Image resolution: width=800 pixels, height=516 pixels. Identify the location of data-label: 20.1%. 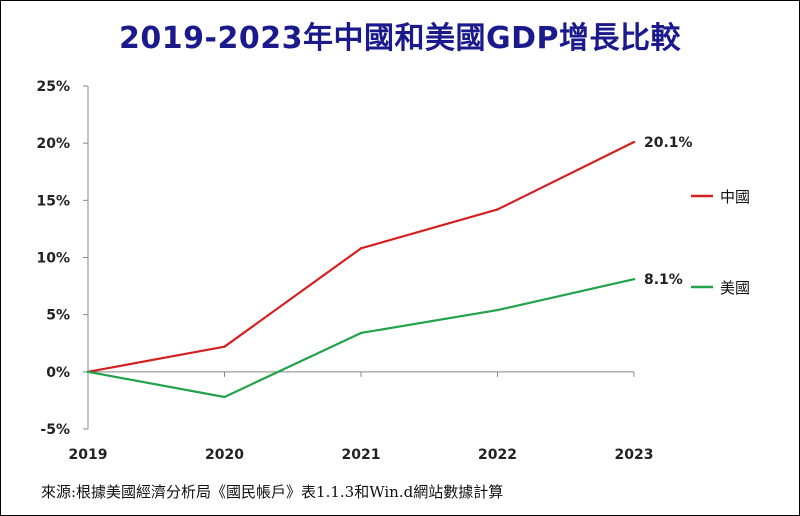
(668, 143).